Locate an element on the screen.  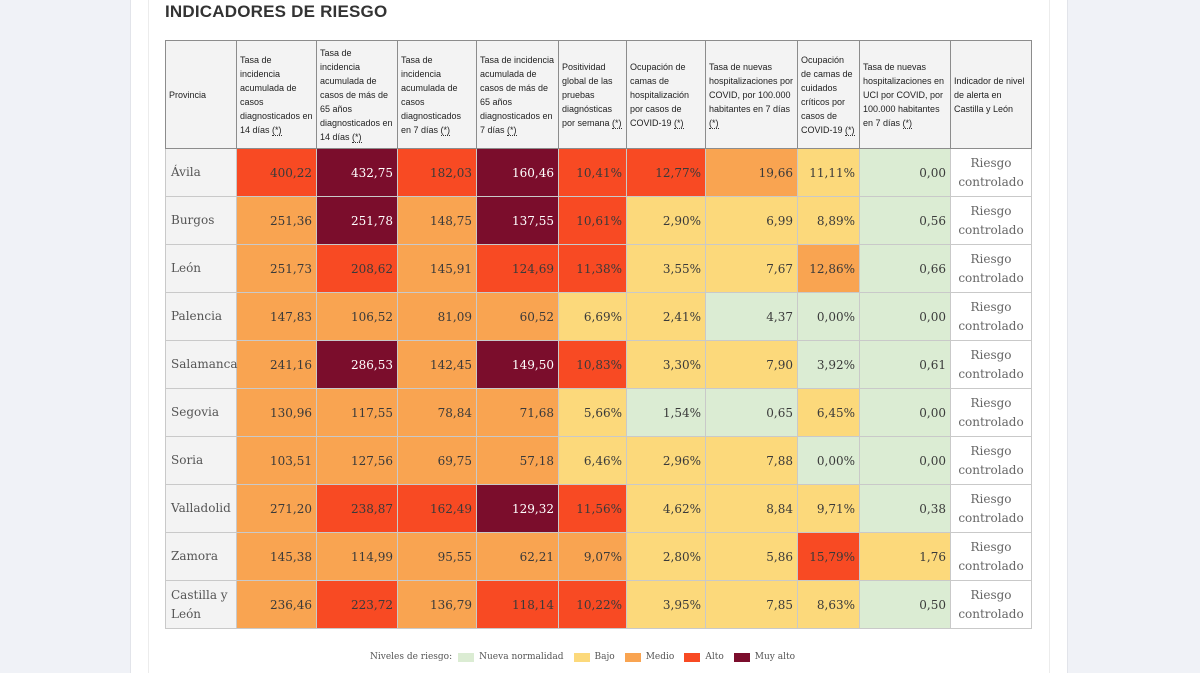
indicator-value: 238,87 is located at coordinates (357, 508).